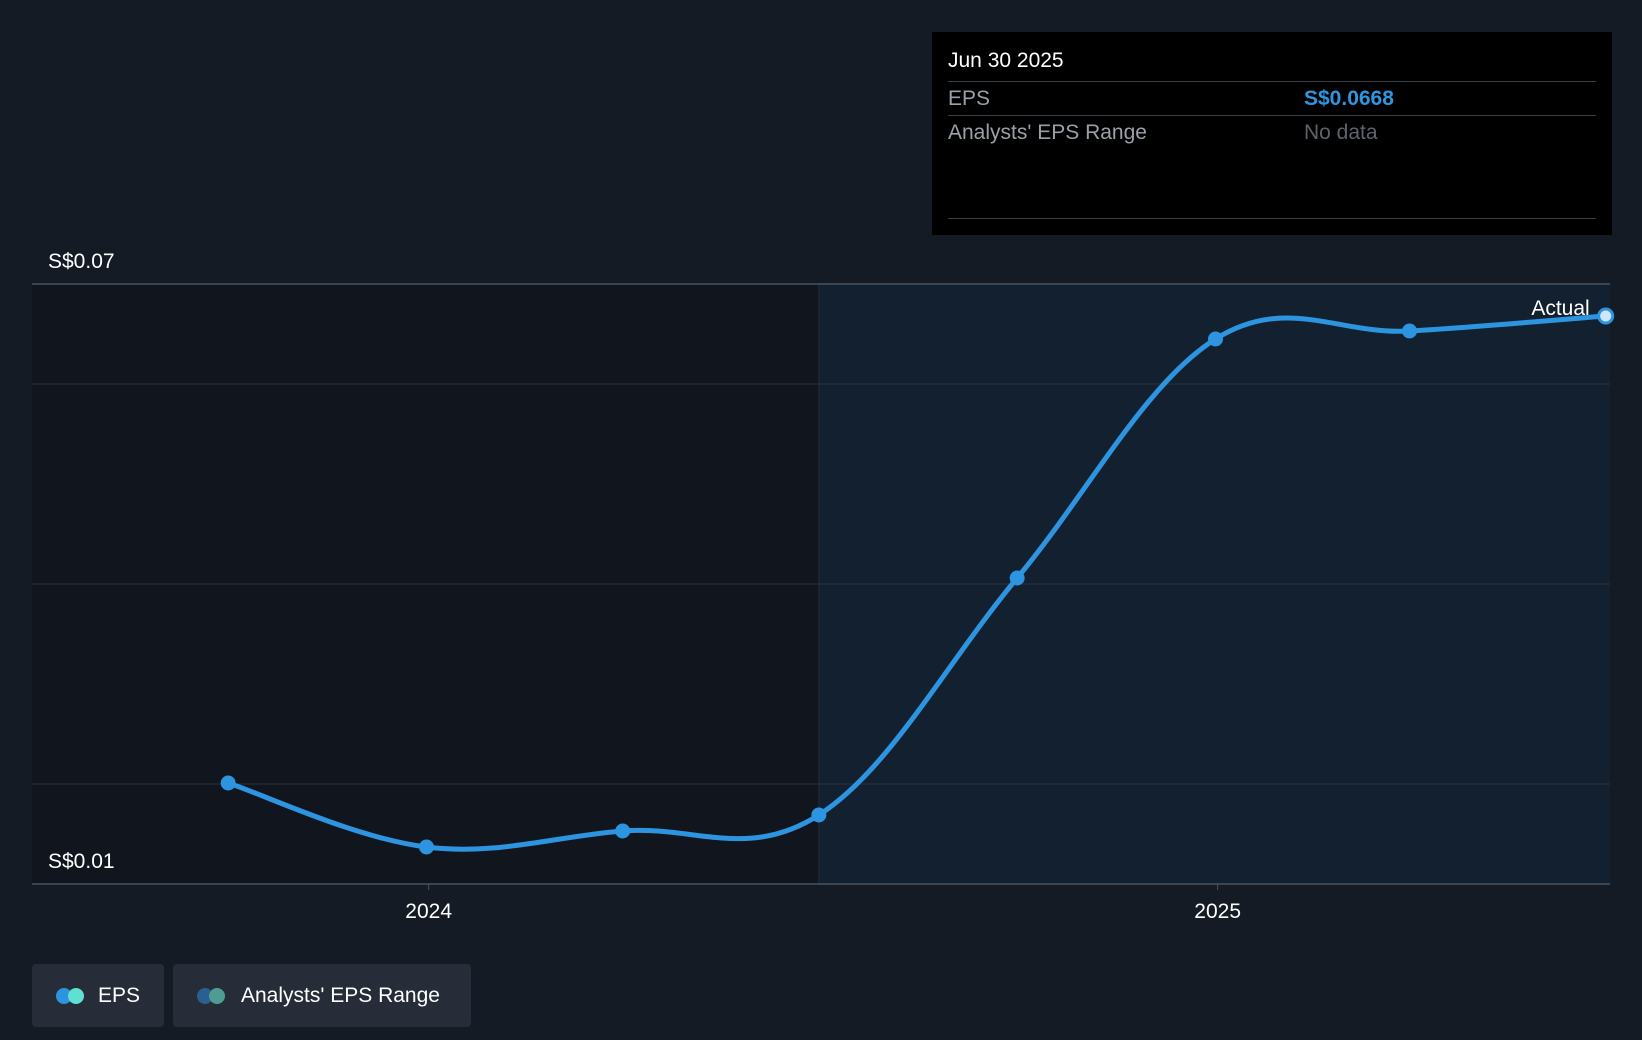 The image size is (1642, 1040). Describe the element at coordinates (428, 911) in the screenshot. I see `x-tick-label-0: 2024` at that location.